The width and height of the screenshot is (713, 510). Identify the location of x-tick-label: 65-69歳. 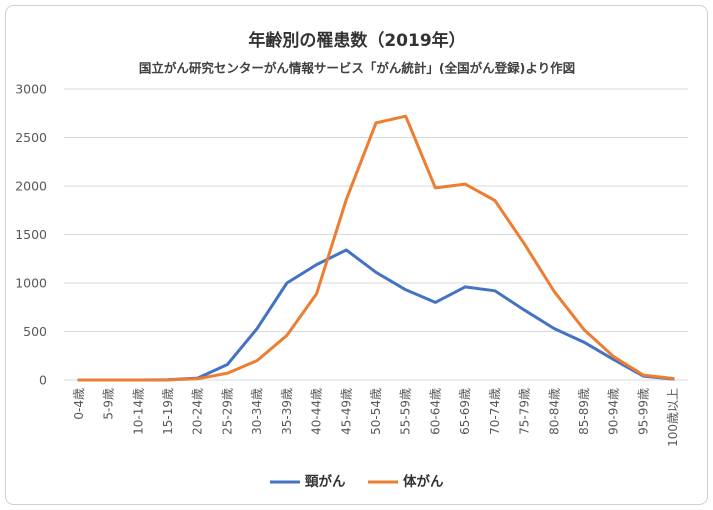
(465, 411).